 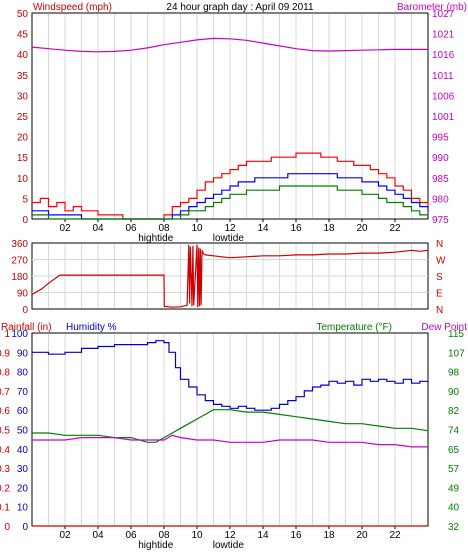 I want to click on humidity-line, so click(x=230, y=375).